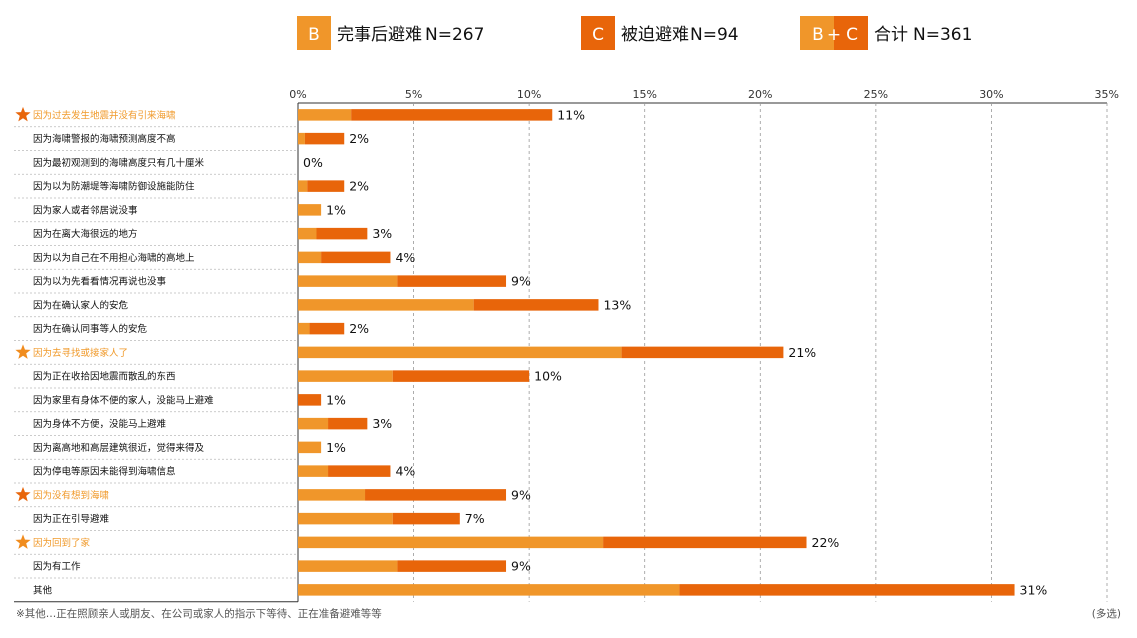 The height and width of the screenshot is (638, 1137). Describe the element at coordinates (104, 139) in the screenshot. I see `category-label: 因为海啸警报的海啸预测高度不高` at that location.